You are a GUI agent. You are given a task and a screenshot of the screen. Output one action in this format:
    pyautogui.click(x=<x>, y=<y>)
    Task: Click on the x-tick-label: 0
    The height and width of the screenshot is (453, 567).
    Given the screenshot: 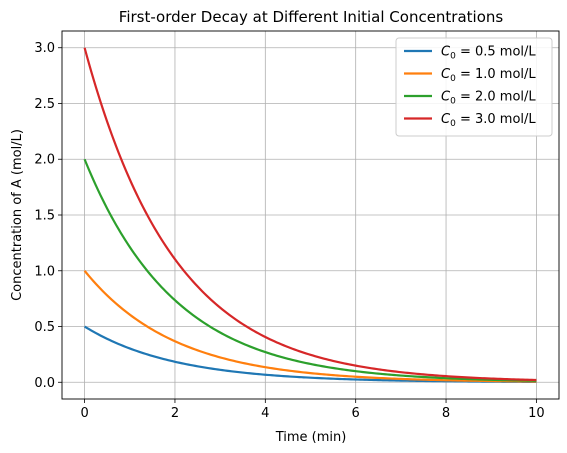 What is the action you would take?
    pyautogui.click(x=84, y=413)
    